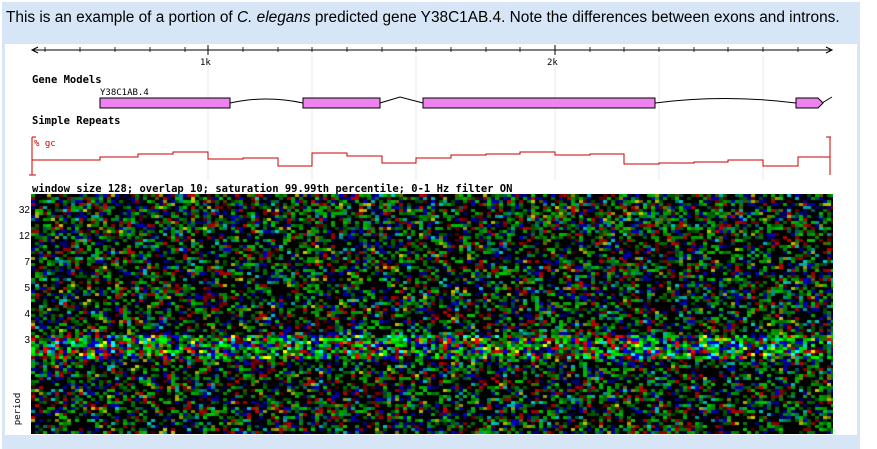  I want to click on gc-label: % gc, so click(45, 144).